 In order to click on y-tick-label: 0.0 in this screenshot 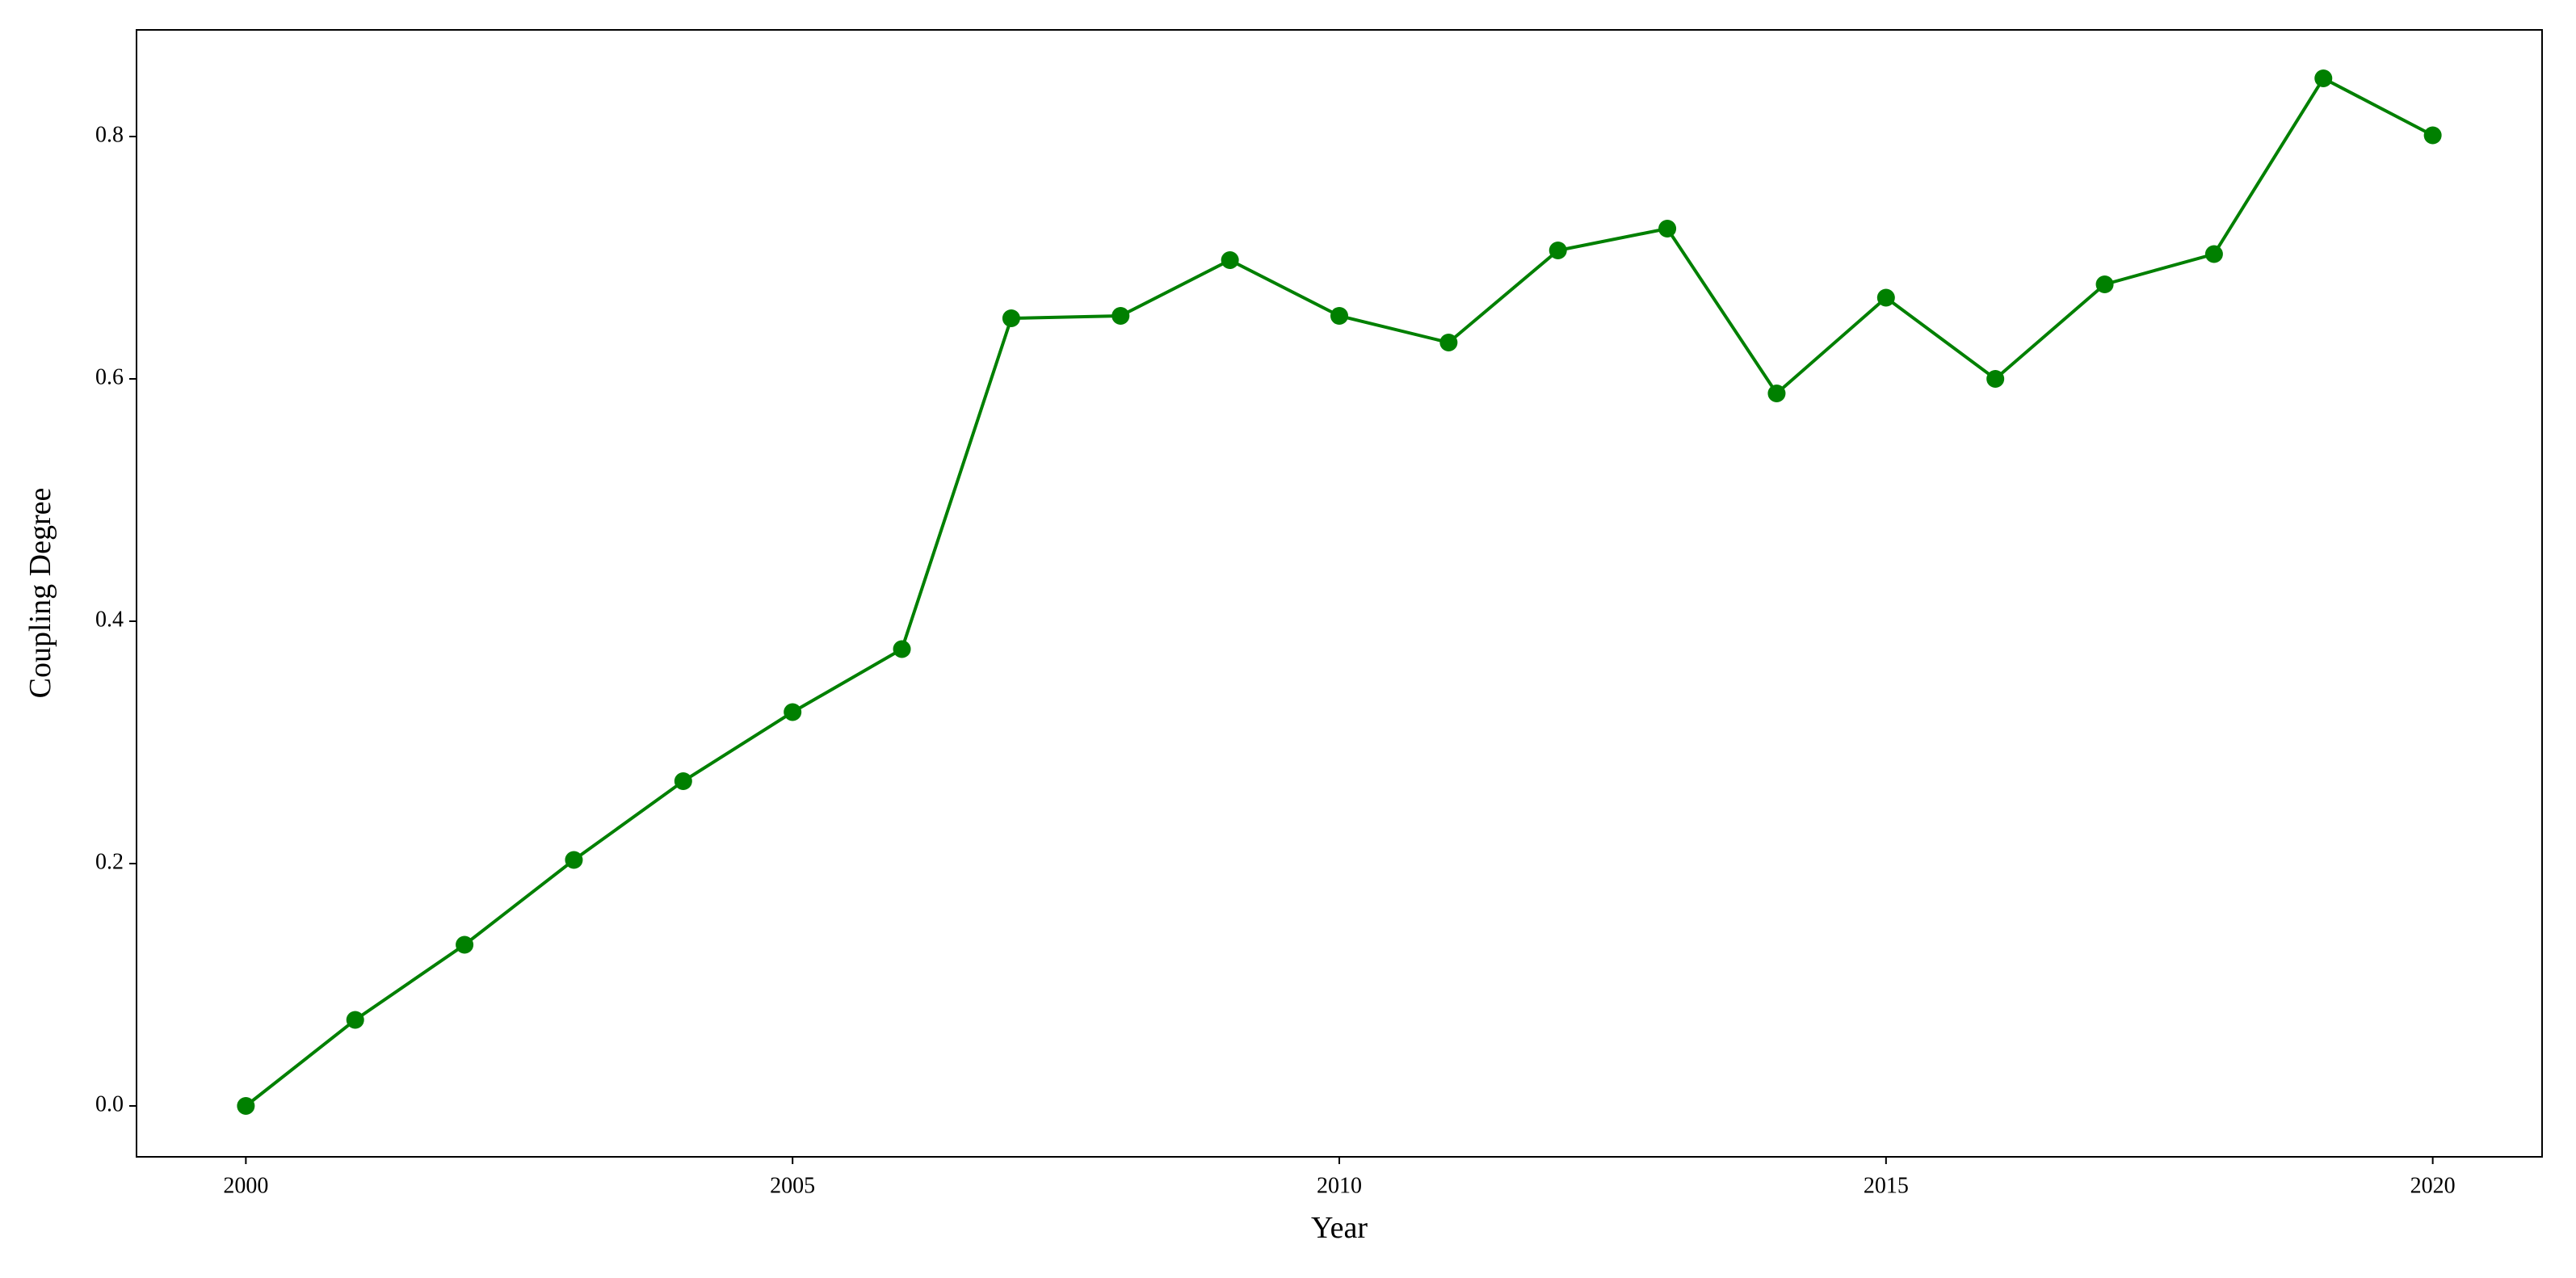, I will do `click(110, 1103)`.